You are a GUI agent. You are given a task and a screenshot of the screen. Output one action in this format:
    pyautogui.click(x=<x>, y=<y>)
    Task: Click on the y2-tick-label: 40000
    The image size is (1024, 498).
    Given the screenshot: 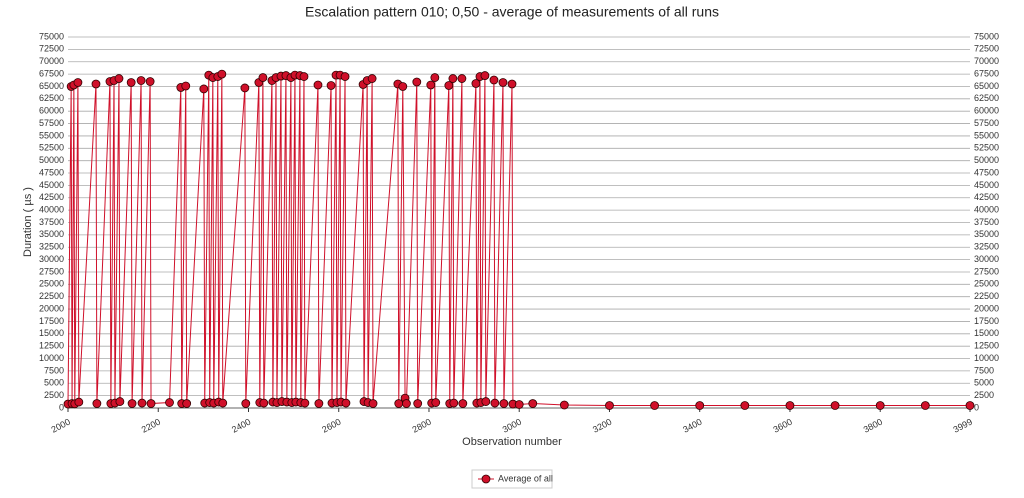 What is the action you would take?
    pyautogui.click(x=986, y=210)
    